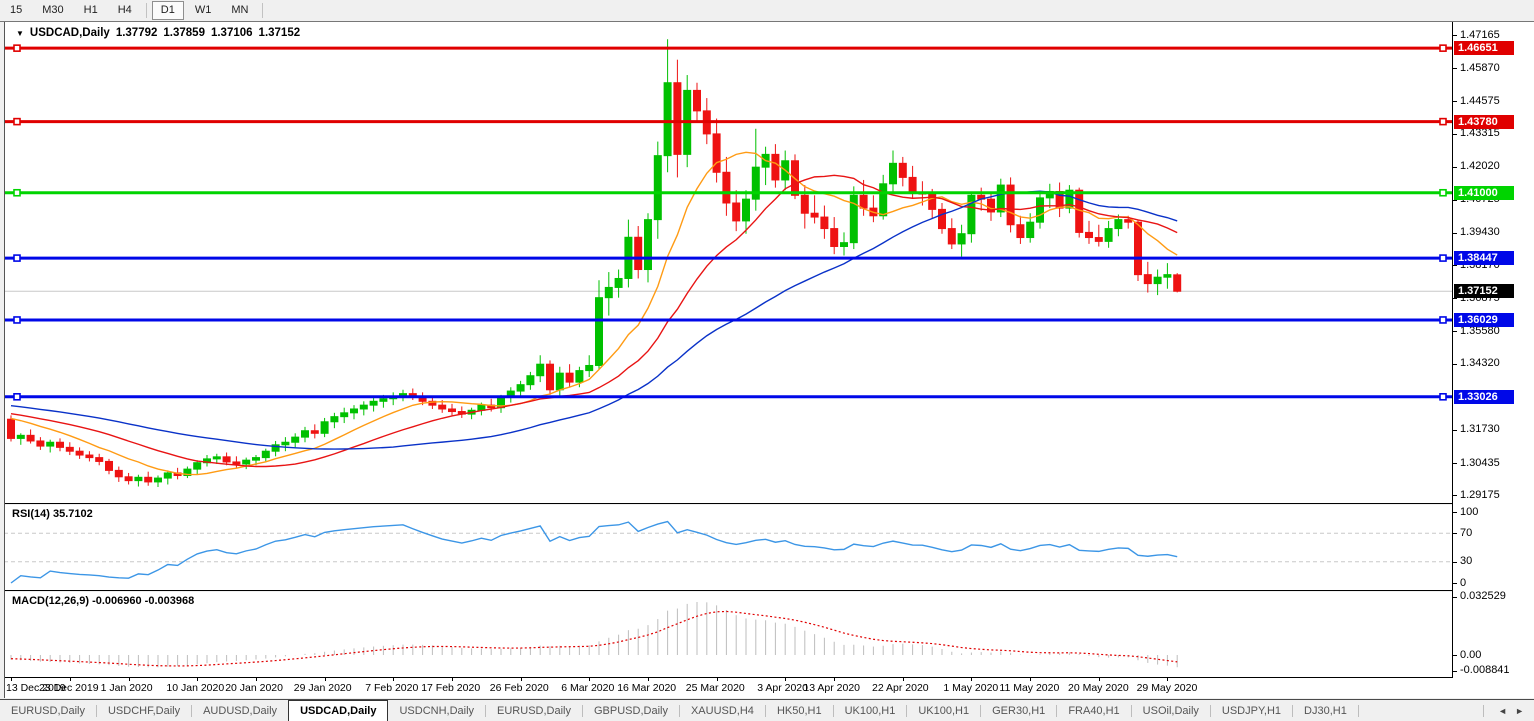 Image resolution: width=1534 pixels, height=721 pixels. Describe the element at coordinates (722, 710) in the screenshot. I see `tab-xauusd-h4: XAUUSD,H4` at that location.